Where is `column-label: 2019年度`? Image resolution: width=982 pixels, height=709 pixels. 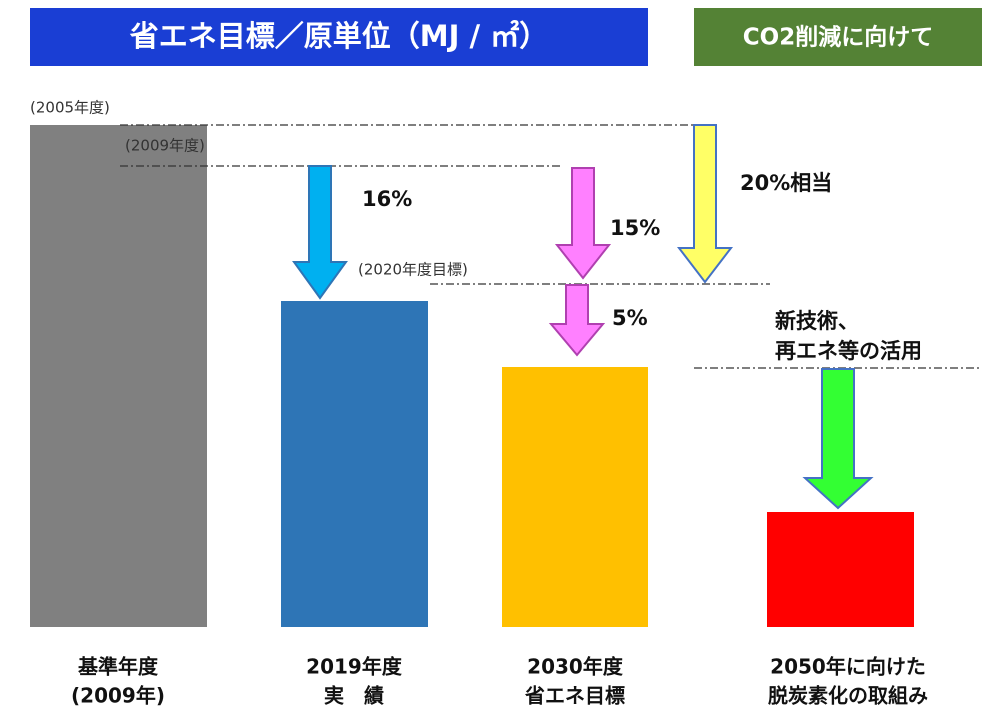
column-label: 2019年度 is located at coordinates (354, 667).